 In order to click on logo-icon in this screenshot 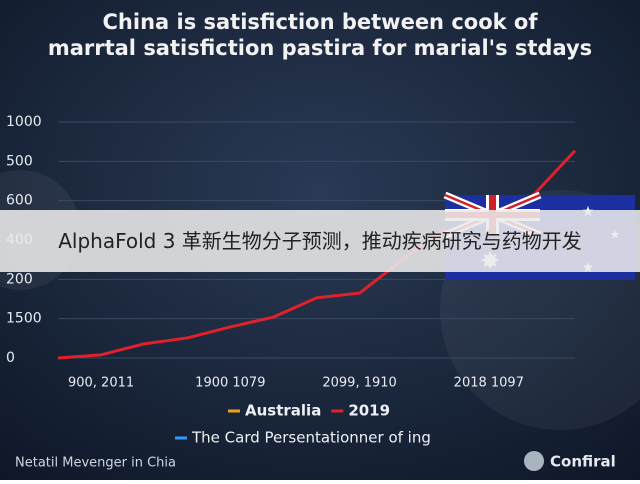, I will do `click(534, 461)`.